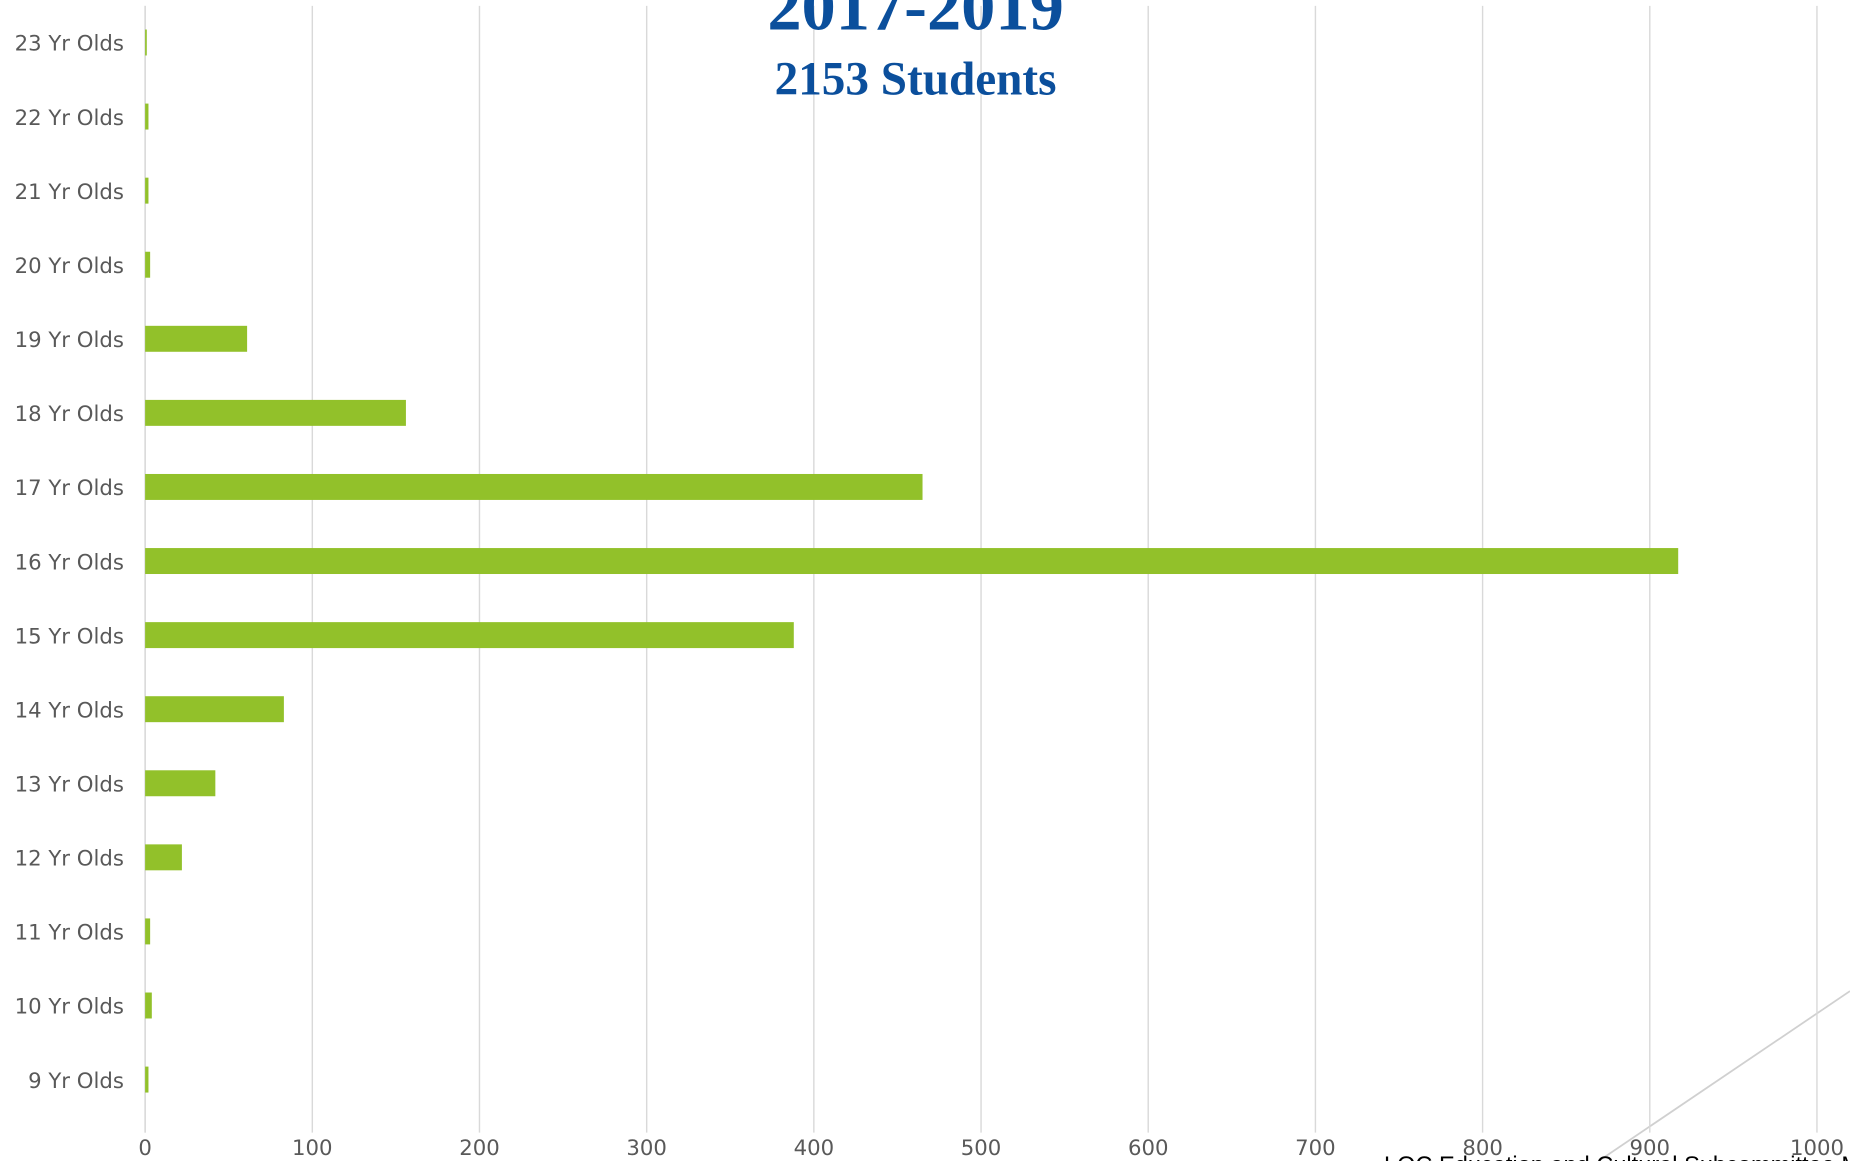 Image resolution: width=1850 pixels, height=1161 pixels. I want to click on x-tick-label: 0, so click(145, 1148).